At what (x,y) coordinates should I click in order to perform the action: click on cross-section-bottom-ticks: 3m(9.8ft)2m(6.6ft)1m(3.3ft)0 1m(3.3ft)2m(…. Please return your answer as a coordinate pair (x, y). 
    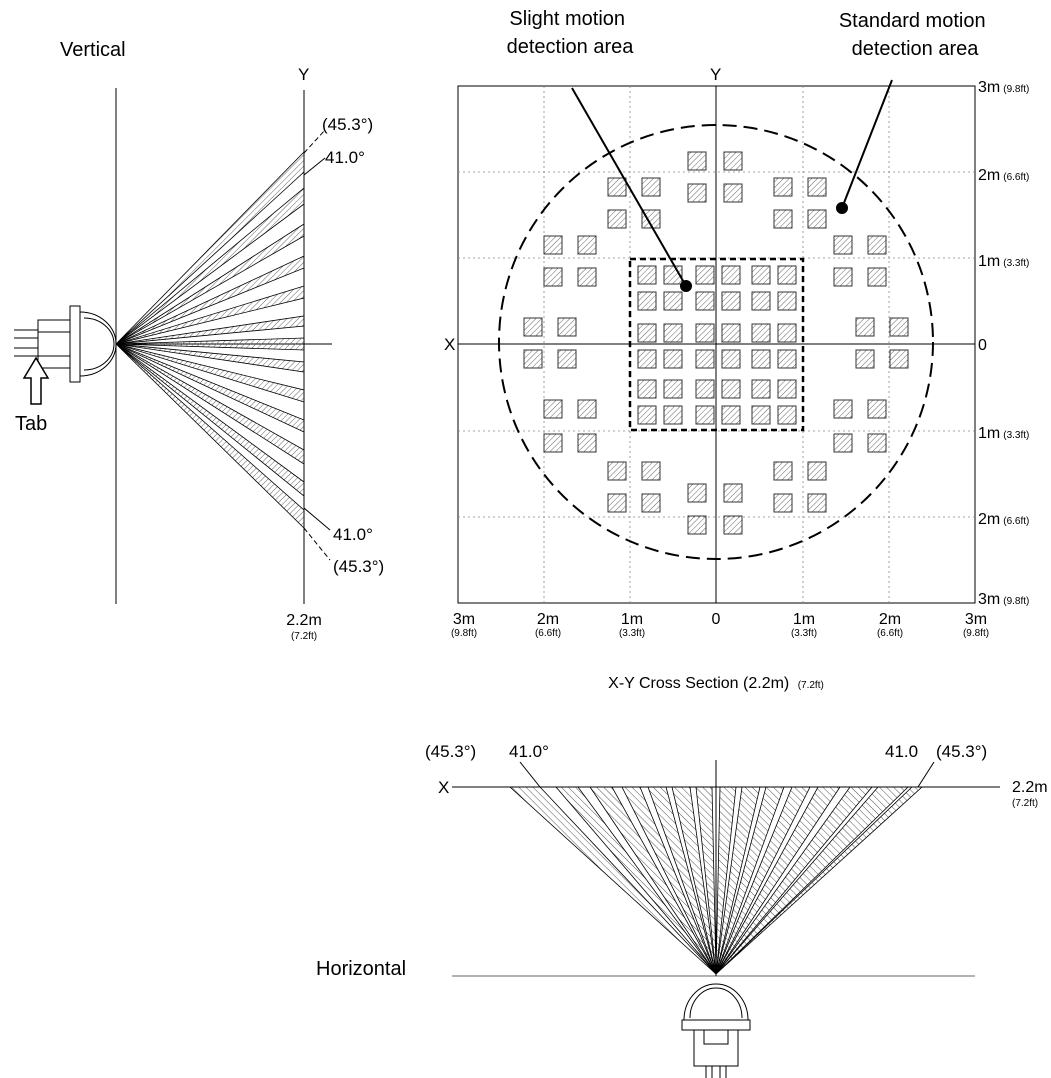
    Looking at the image, I should click on (720, 625).